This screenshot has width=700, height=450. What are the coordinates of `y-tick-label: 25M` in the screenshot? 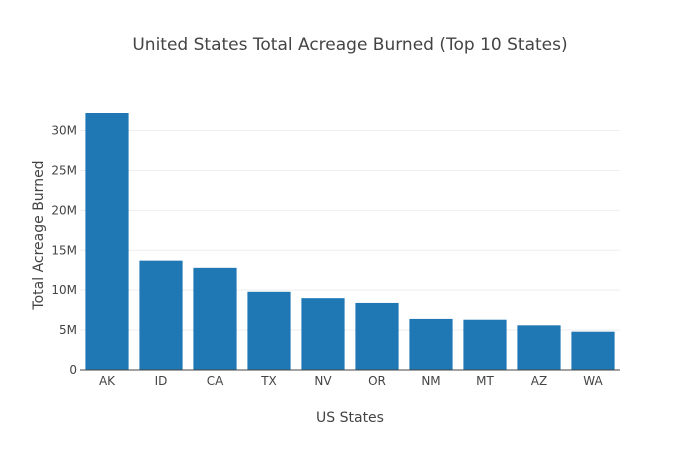 It's located at (64, 170).